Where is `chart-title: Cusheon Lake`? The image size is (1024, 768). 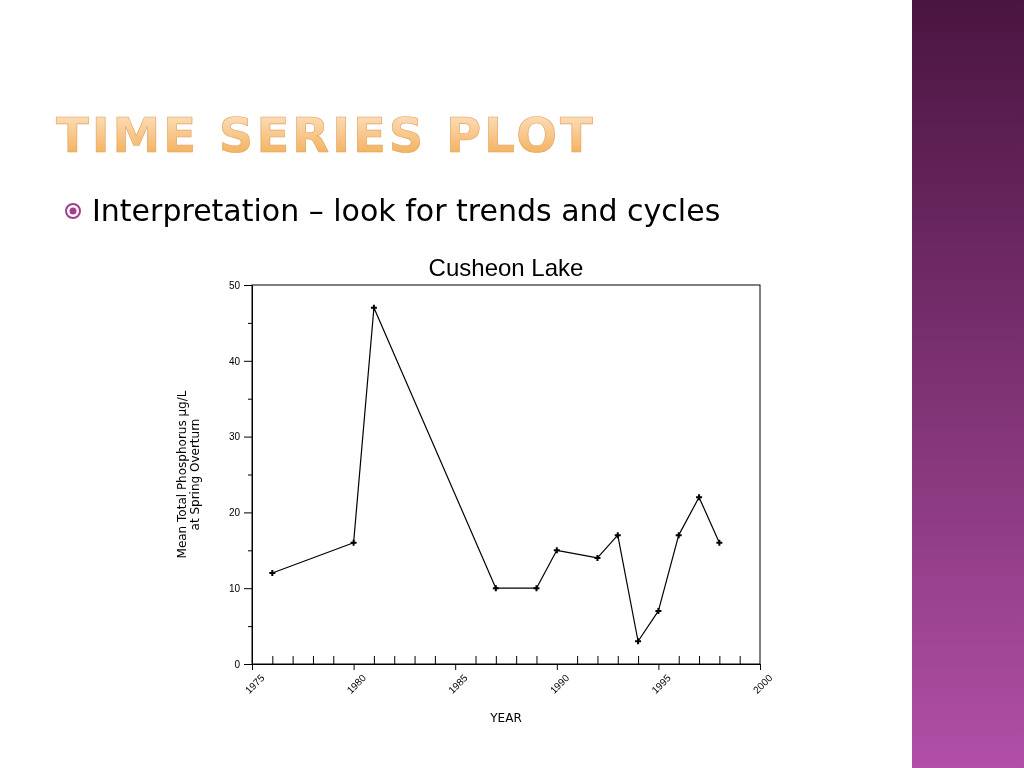
chart-title: Cusheon Lake is located at coordinates (506, 267).